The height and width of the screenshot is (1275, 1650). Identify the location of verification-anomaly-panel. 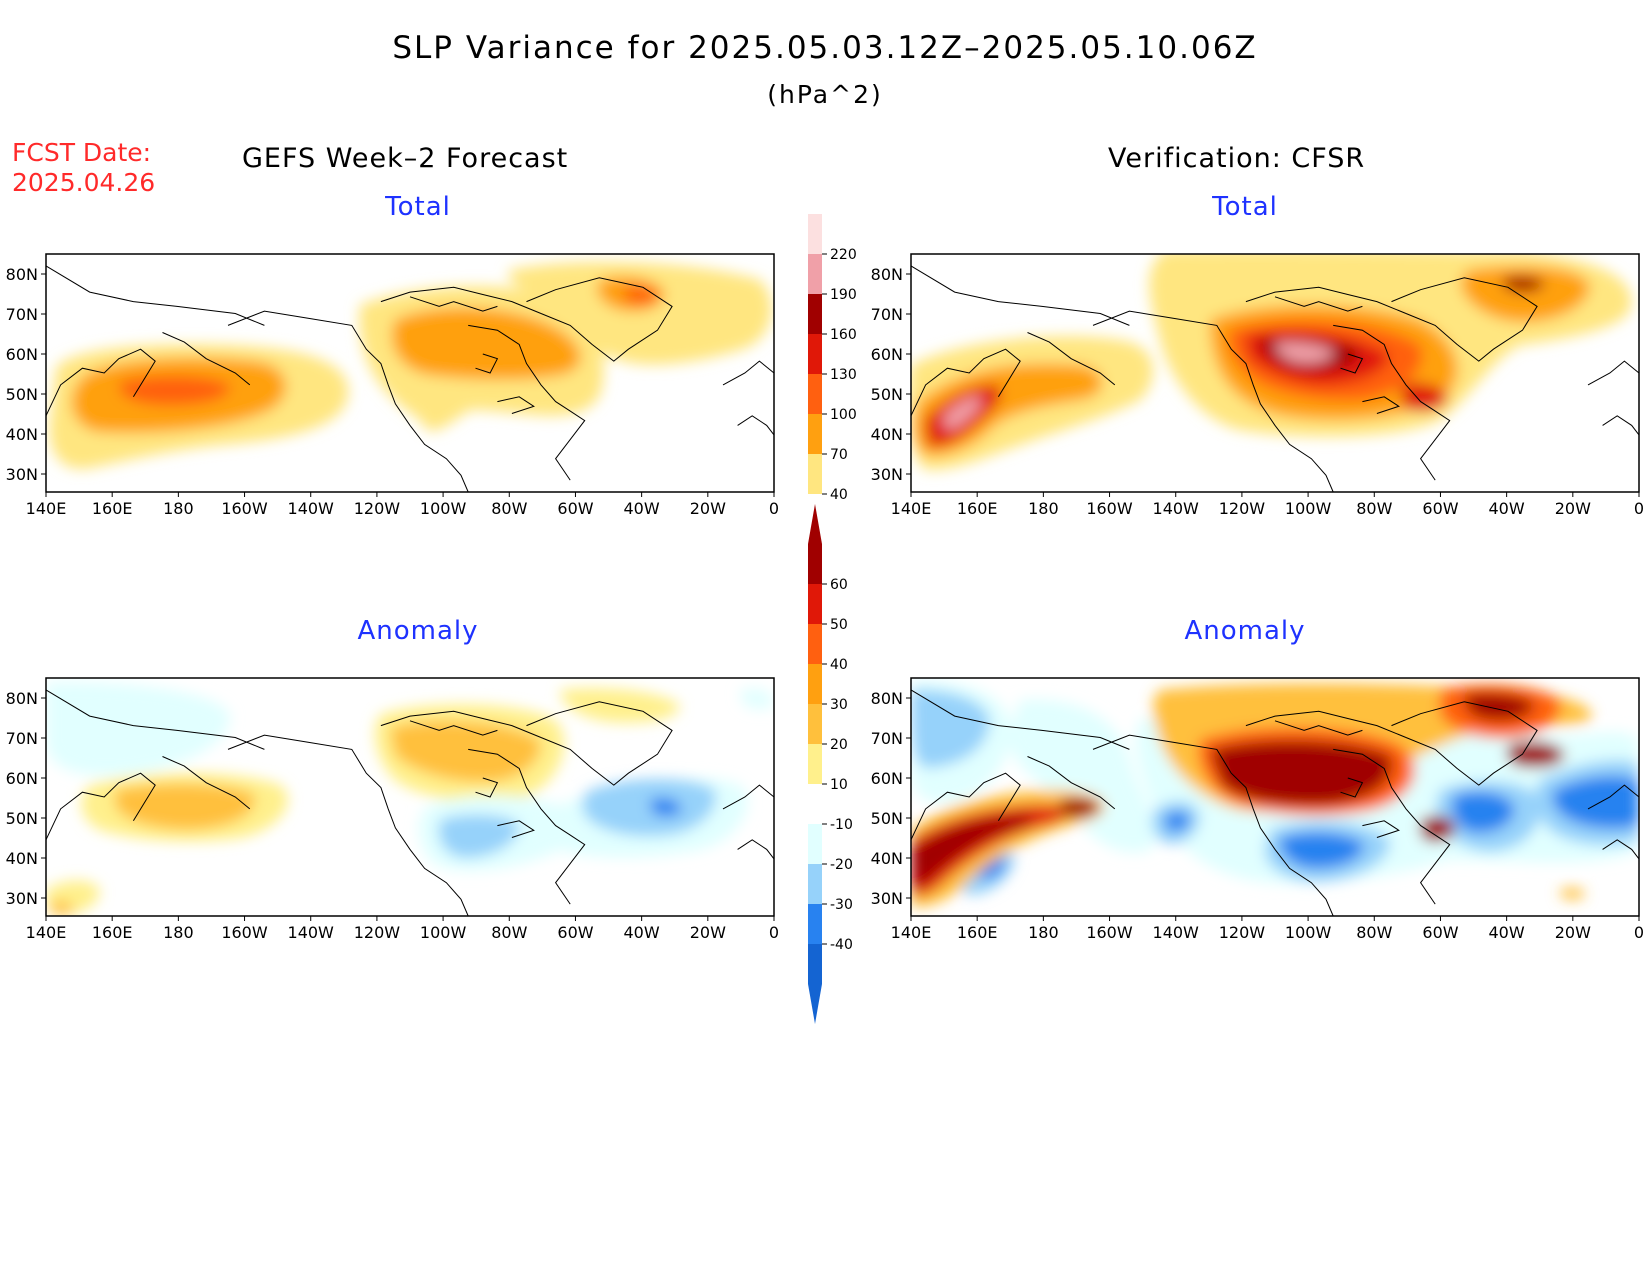
(1275, 797).